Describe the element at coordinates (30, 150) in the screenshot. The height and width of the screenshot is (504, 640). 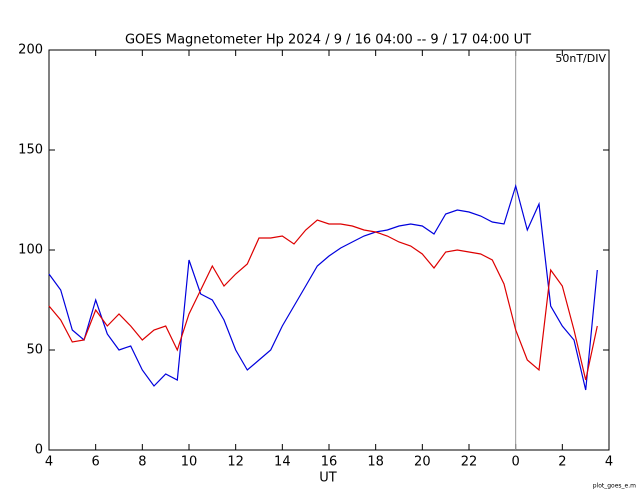
I see `y-tick-label: 150` at that location.